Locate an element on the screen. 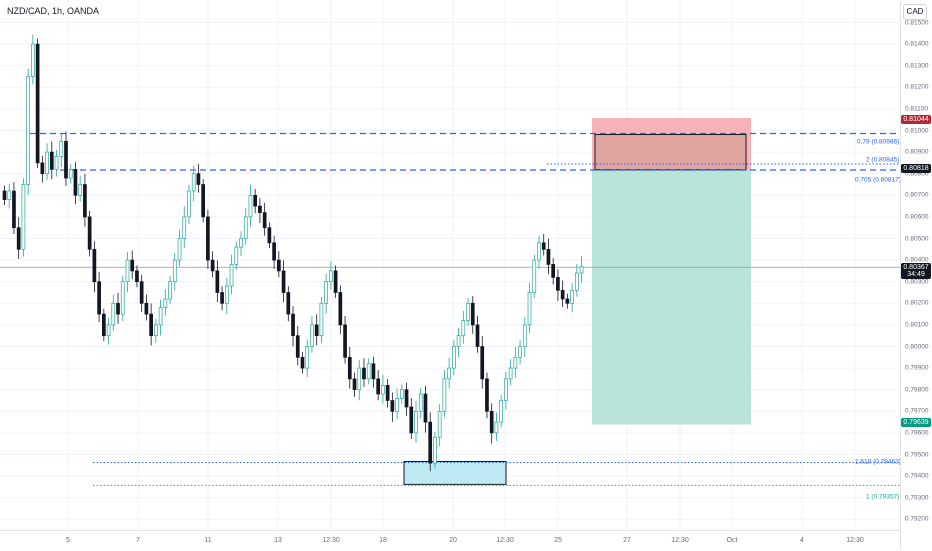 This screenshot has height=551, width=932. price-tick-label: 0.79900 is located at coordinates (917, 368).